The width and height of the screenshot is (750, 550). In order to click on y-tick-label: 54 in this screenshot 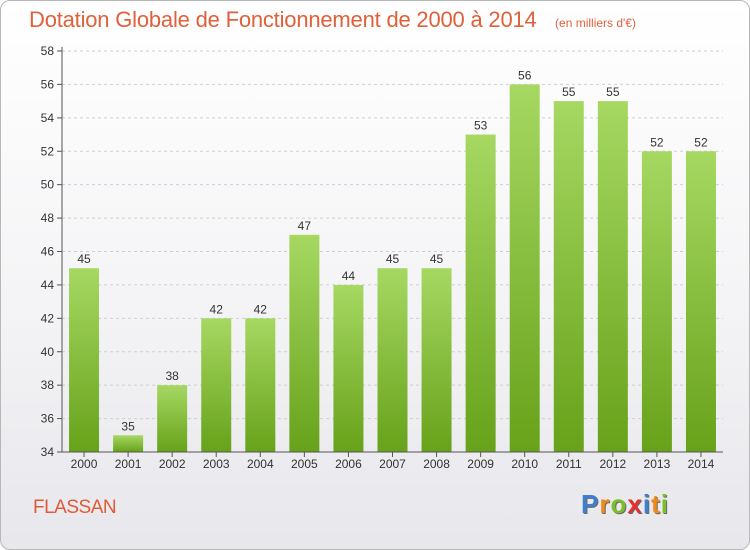, I will do `click(48, 118)`.